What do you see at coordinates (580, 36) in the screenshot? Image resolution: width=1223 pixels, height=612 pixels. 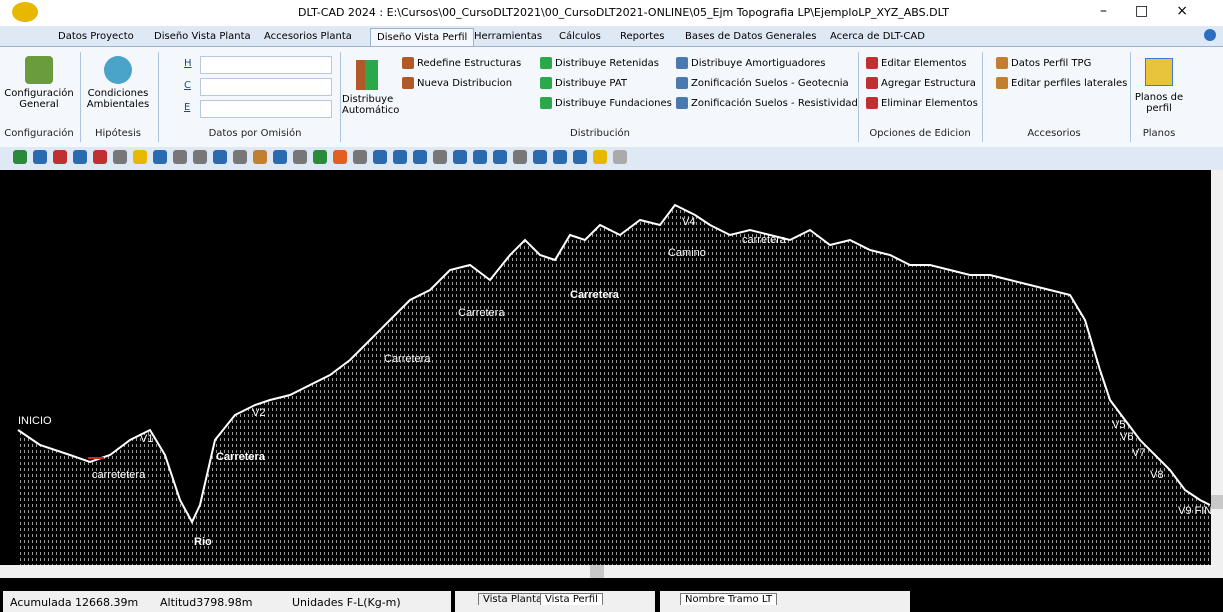 I see `menu-tab: Cálculos` at bounding box center [580, 36].